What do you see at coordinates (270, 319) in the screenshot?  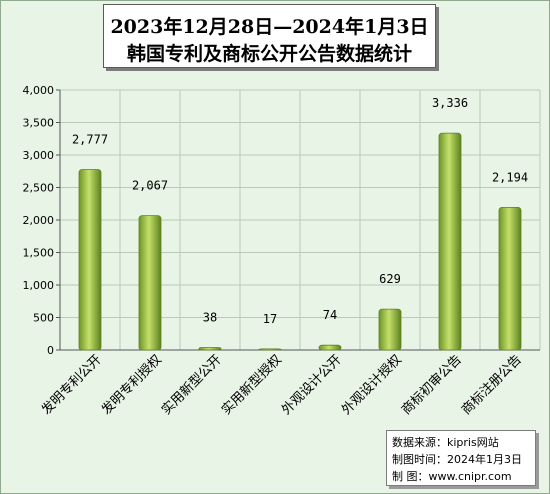 I see `data-label: 17` at bounding box center [270, 319].